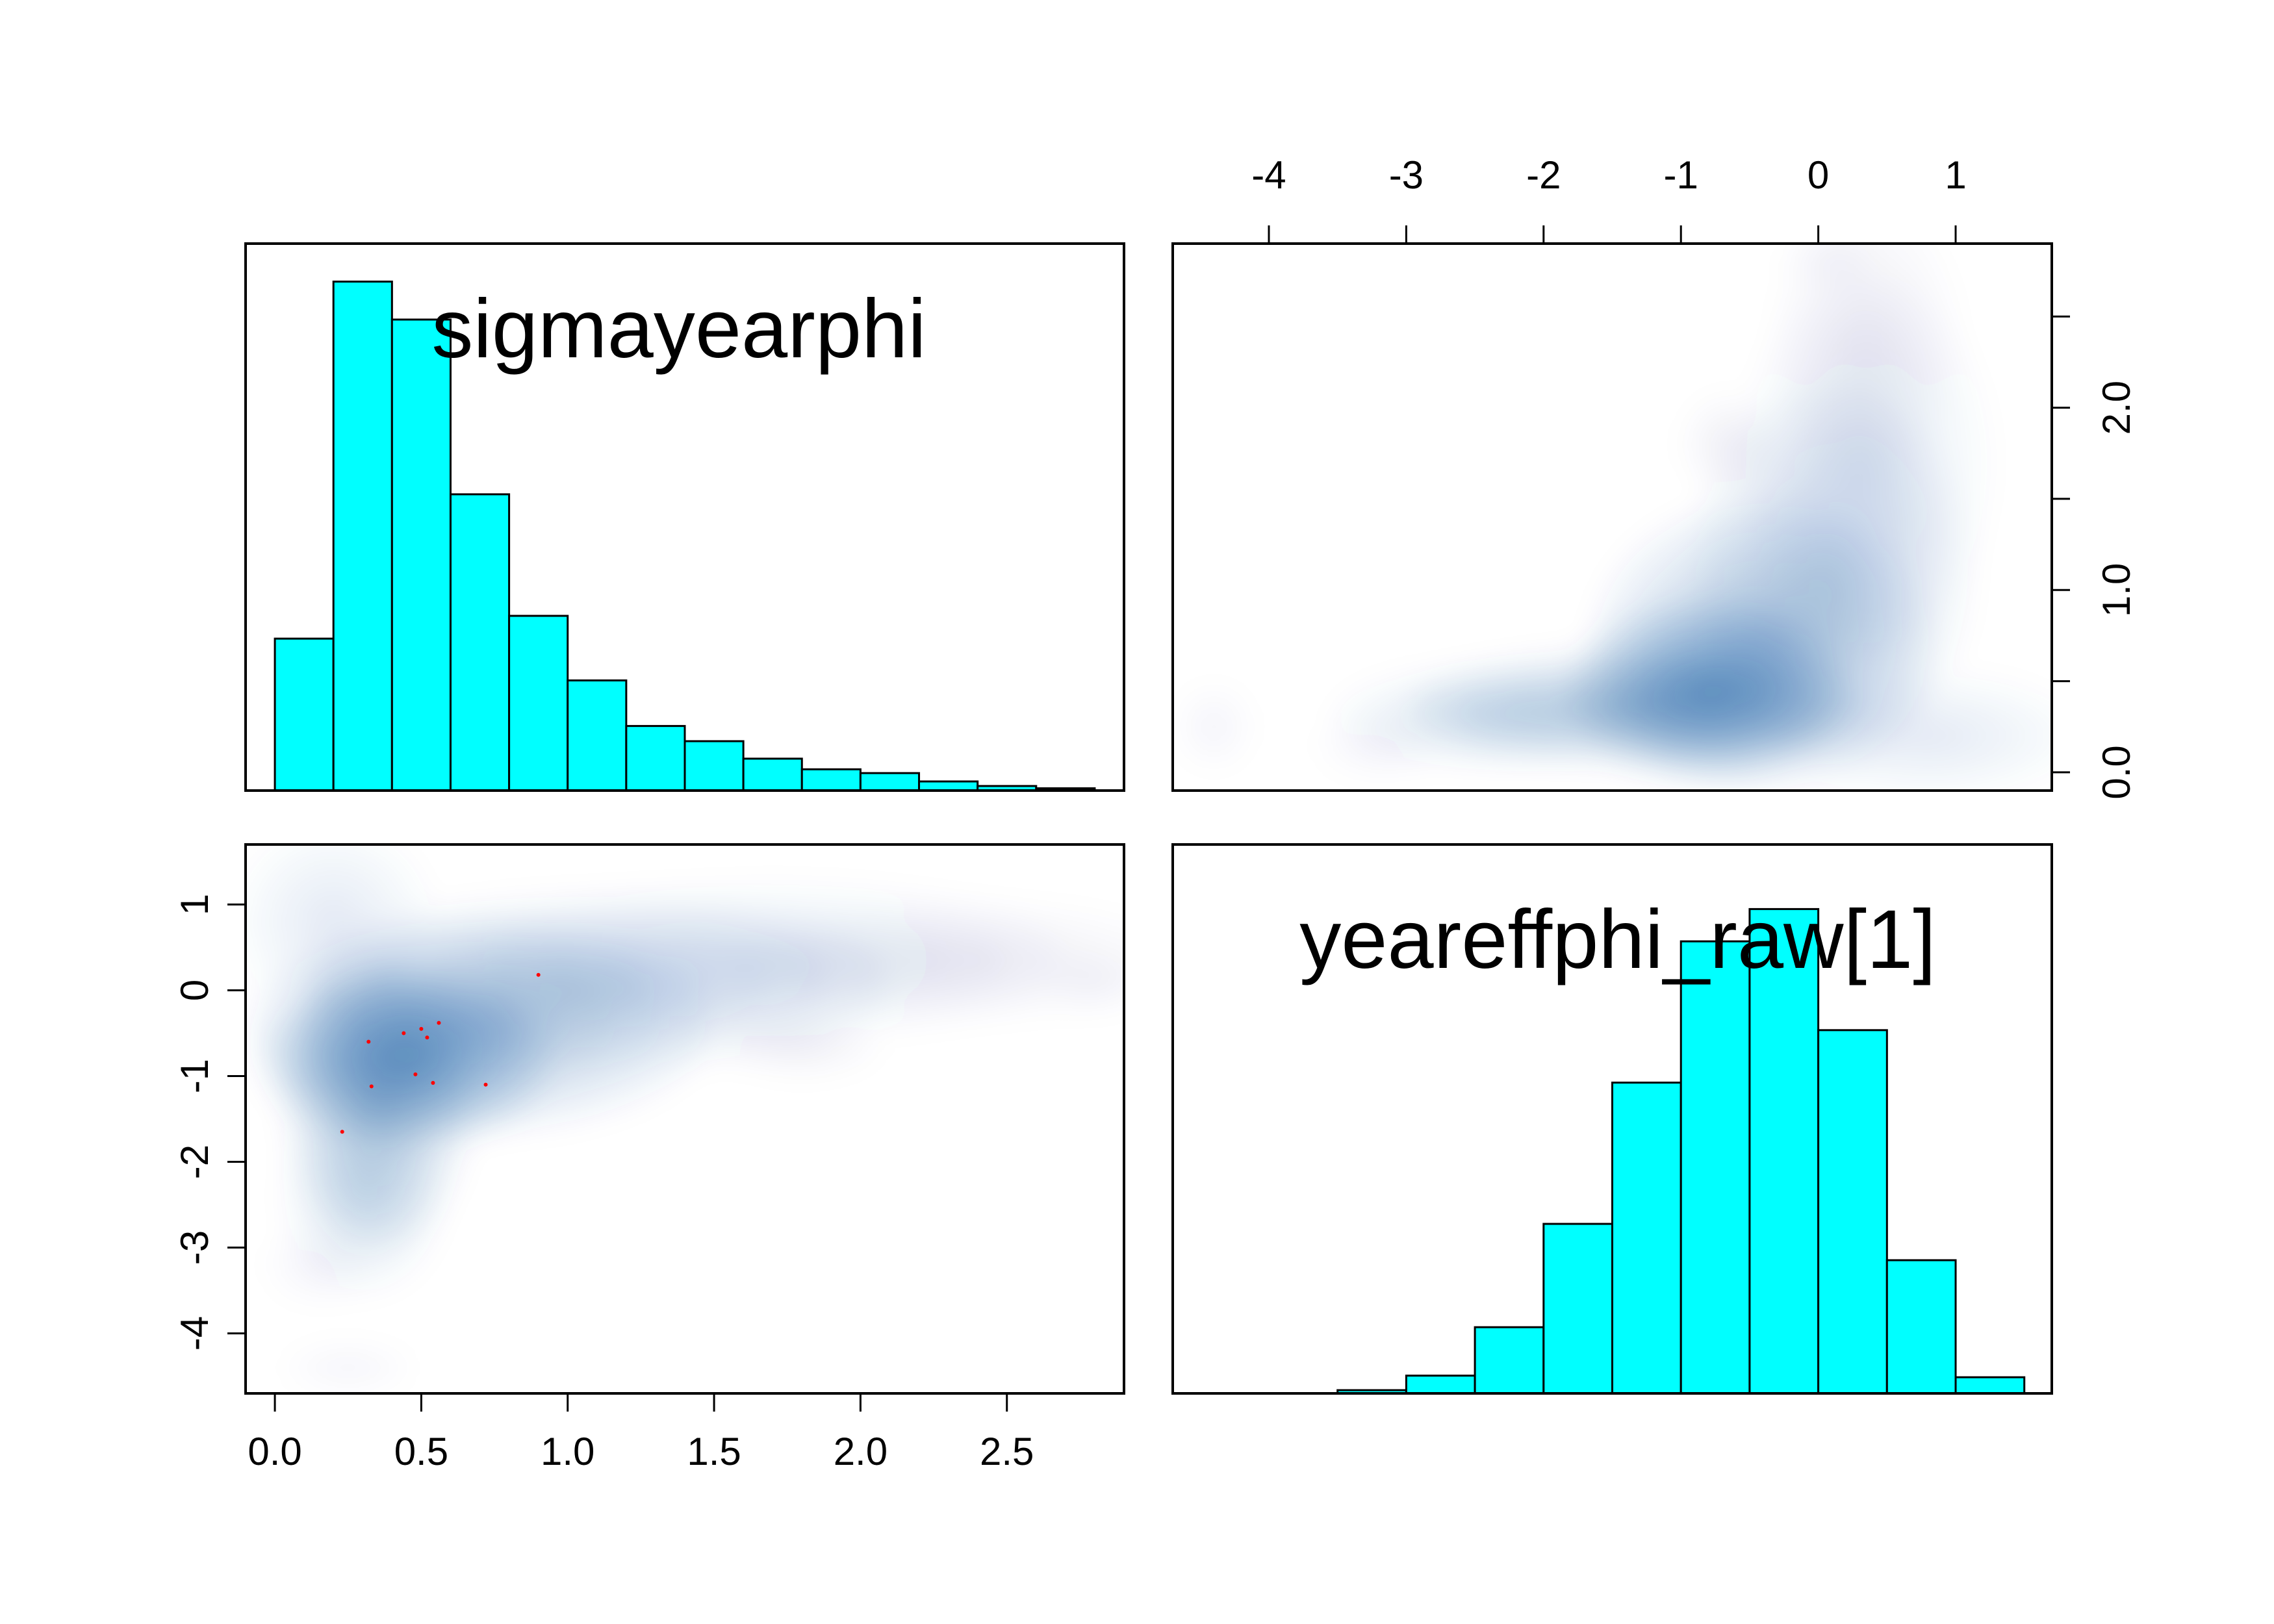 The height and width of the screenshot is (1624, 2274). What do you see at coordinates (678, 329) in the screenshot?
I see `panel-title-sigmayearphi: sigmayearphi` at bounding box center [678, 329].